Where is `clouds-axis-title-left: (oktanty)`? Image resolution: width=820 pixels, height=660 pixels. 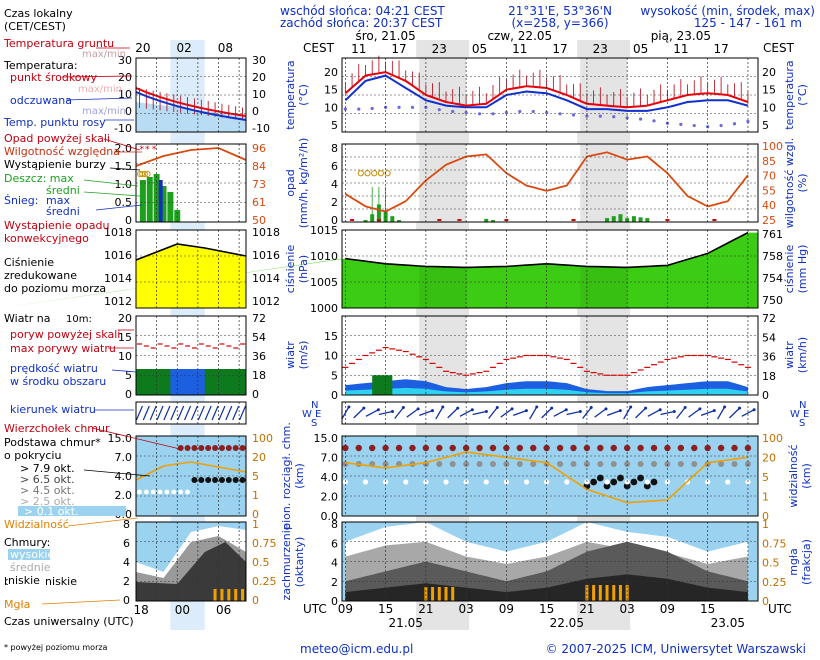 clouds-axis-title-left: (oktanty) is located at coordinates (299, 562).